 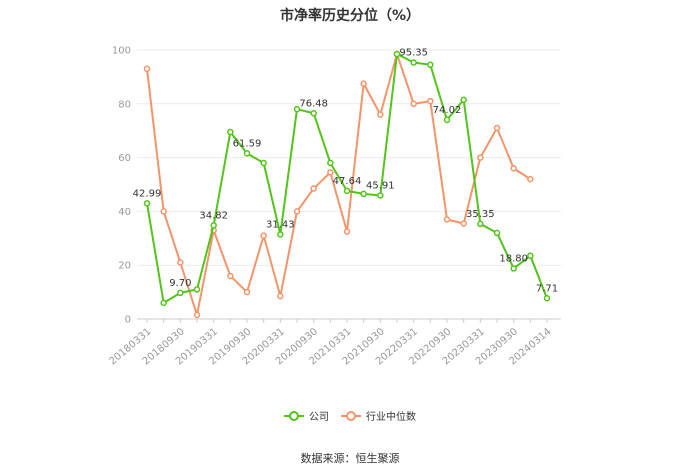 I want to click on y-tick-label: 60, so click(x=124, y=158).